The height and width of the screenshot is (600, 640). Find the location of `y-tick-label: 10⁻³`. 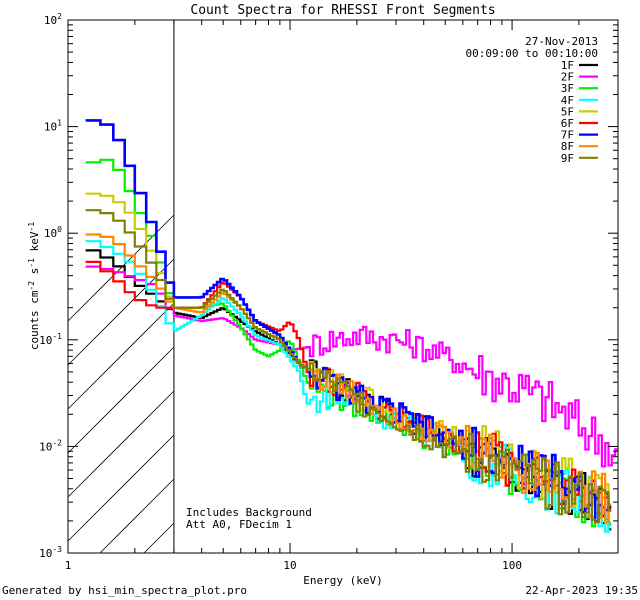

y-tick-label: 10⁻³ is located at coordinates (50, 552).